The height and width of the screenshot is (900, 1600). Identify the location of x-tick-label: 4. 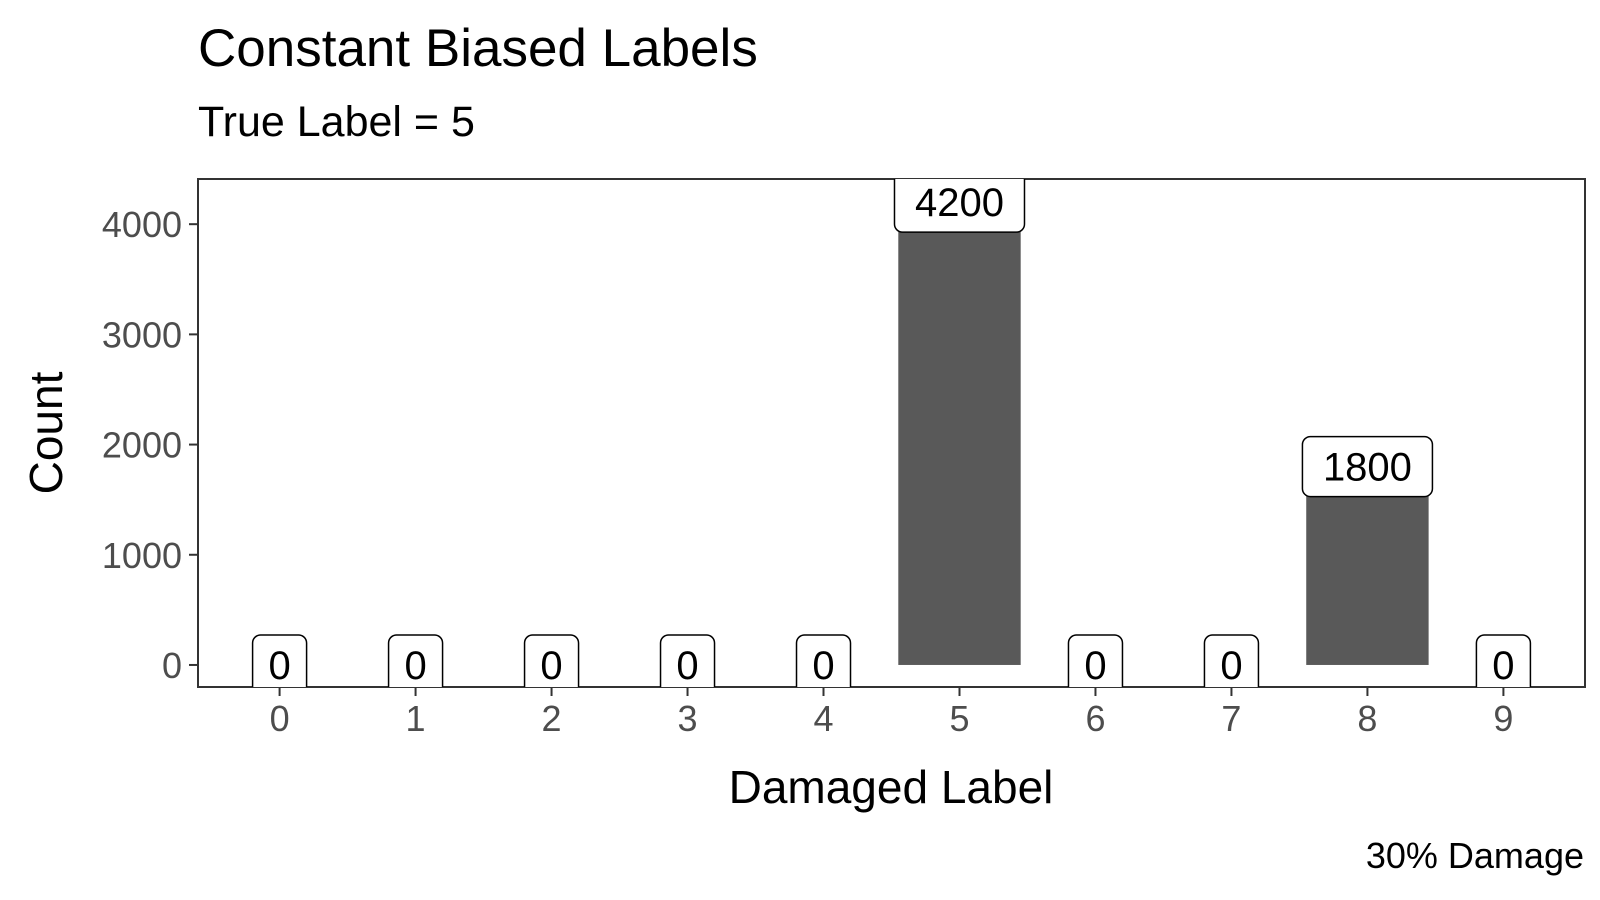
(823, 718).